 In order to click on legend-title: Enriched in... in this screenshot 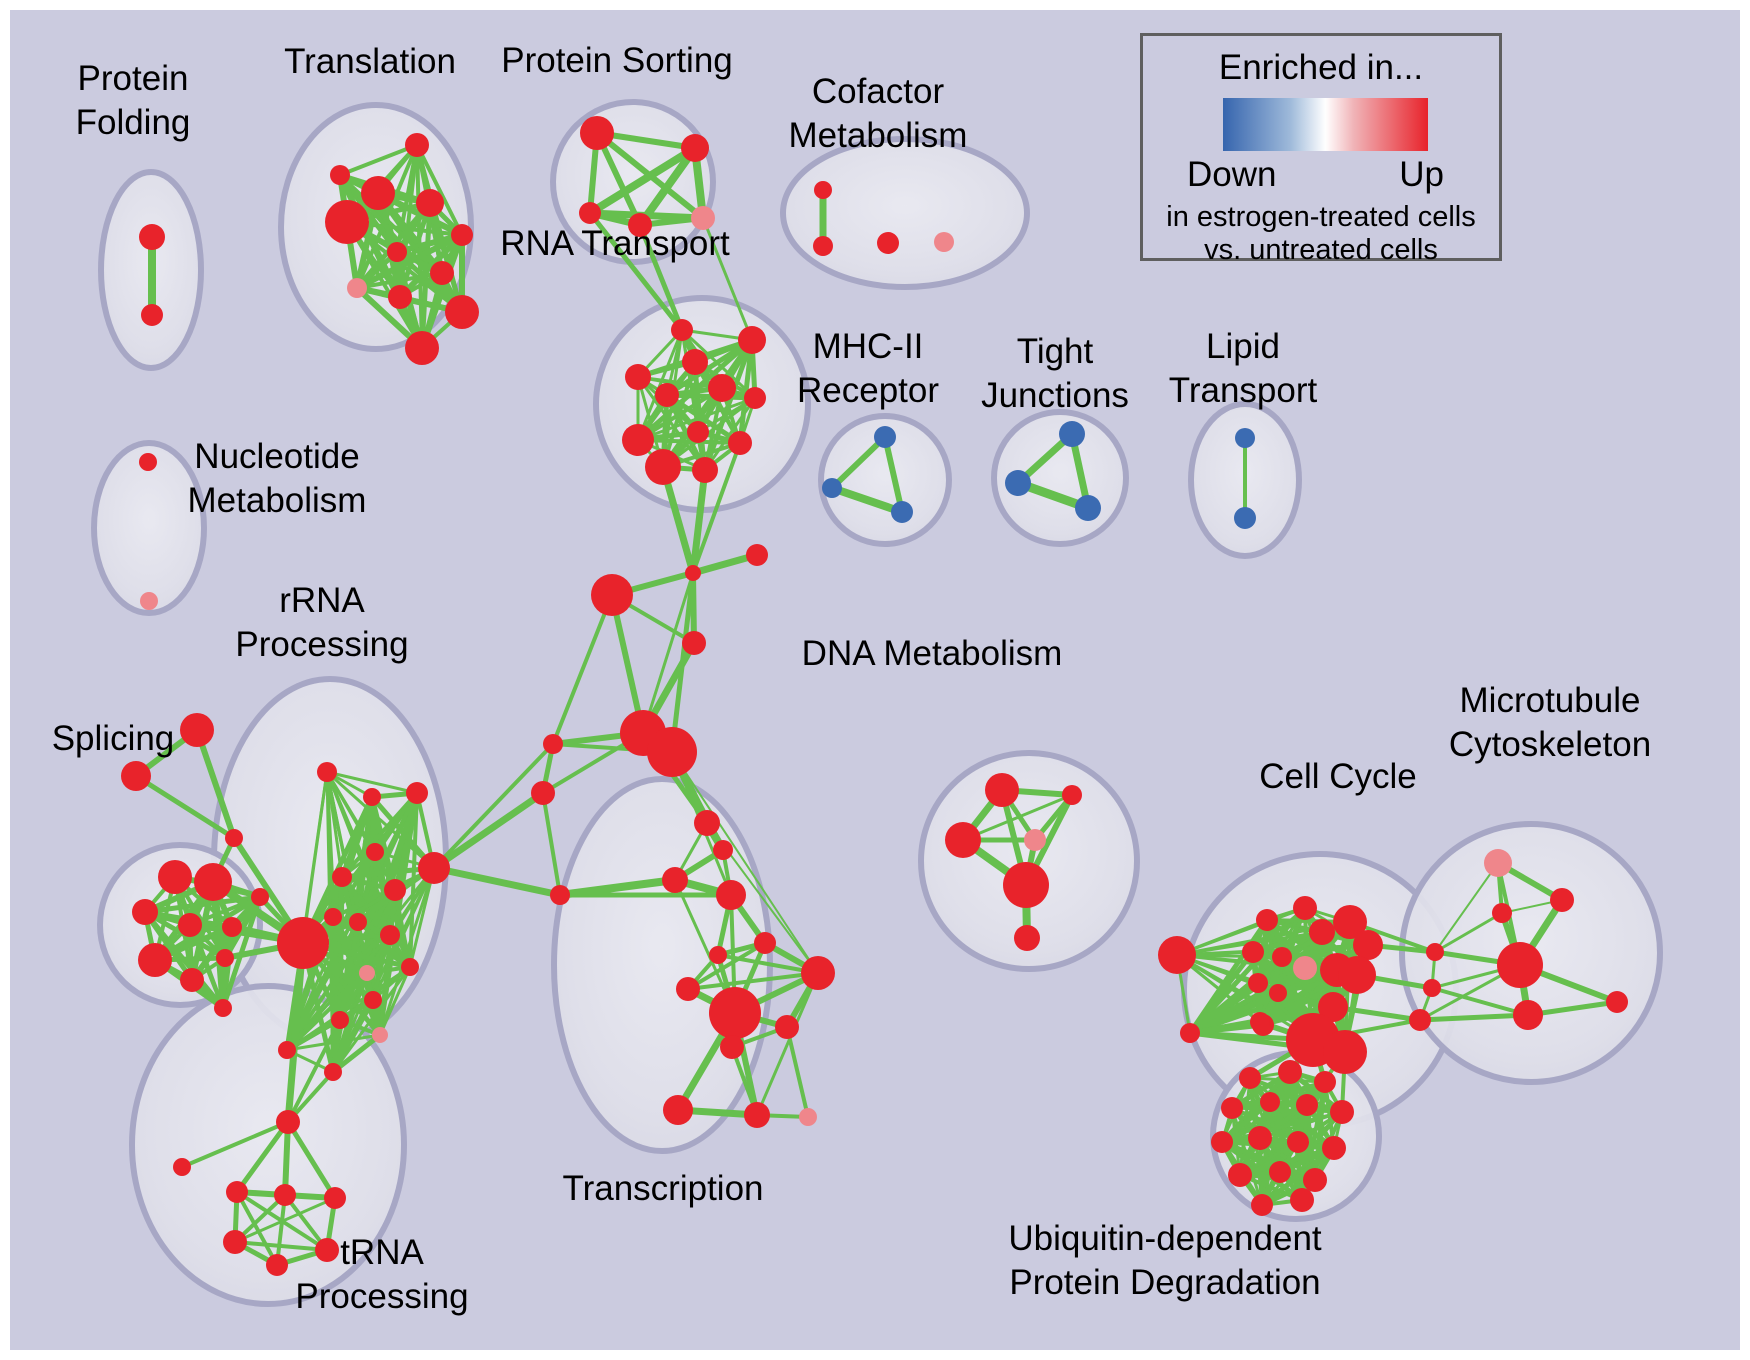, I will do `click(1321, 67)`.